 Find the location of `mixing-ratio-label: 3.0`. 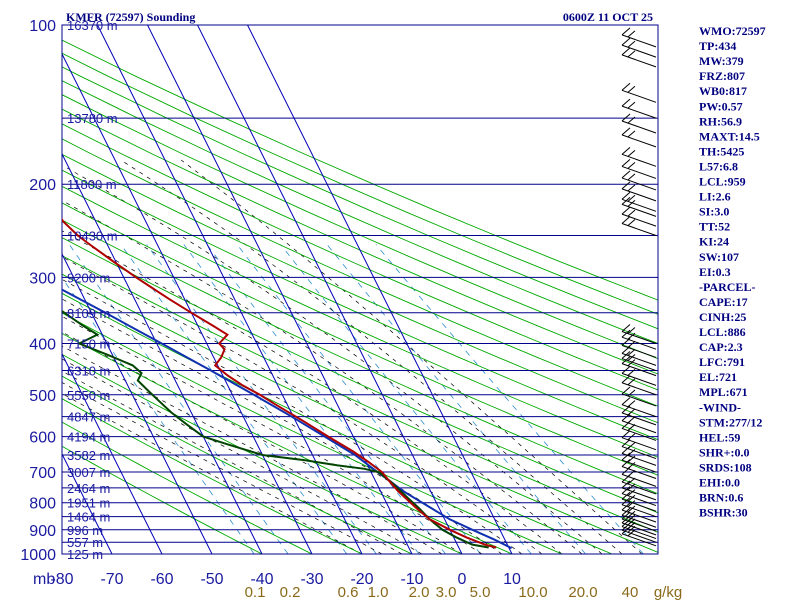

mixing-ratio-label: 3.0 is located at coordinates (446, 592).